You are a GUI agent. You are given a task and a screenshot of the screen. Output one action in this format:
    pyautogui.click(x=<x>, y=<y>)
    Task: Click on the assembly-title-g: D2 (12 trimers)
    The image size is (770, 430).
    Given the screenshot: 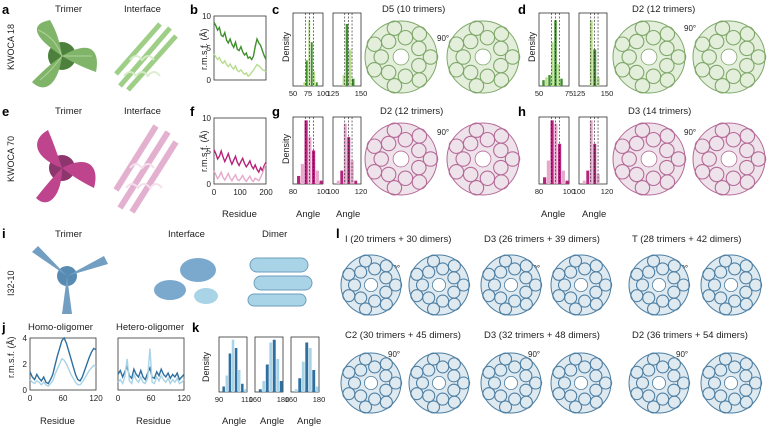 What is the action you would take?
    pyautogui.click(x=412, y=111)
    